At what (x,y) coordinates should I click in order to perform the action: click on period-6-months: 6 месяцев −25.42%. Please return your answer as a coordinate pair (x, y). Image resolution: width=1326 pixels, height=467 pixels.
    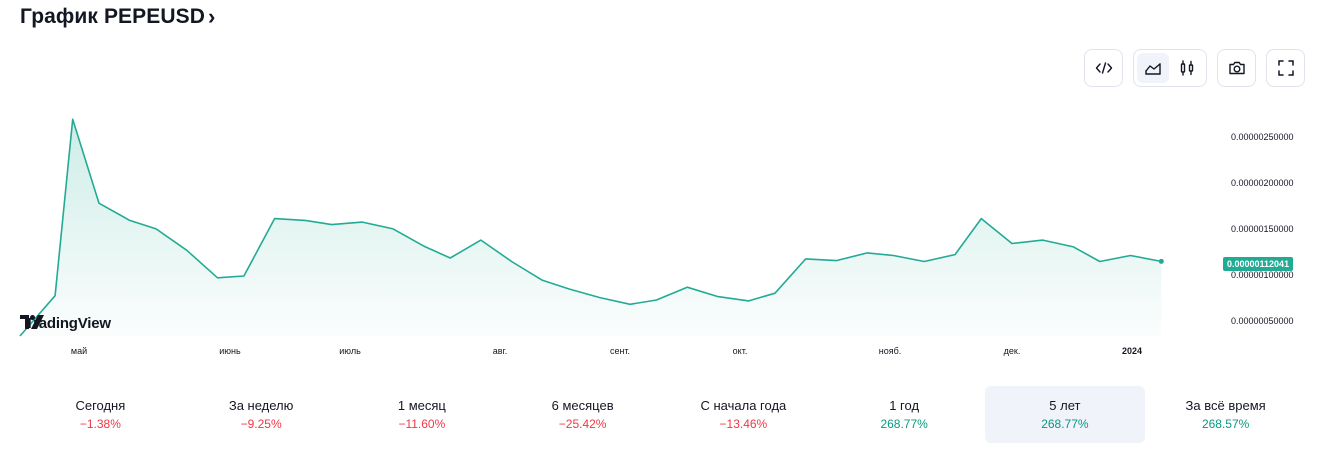
    Looking at the image, I should click on (582, 414).